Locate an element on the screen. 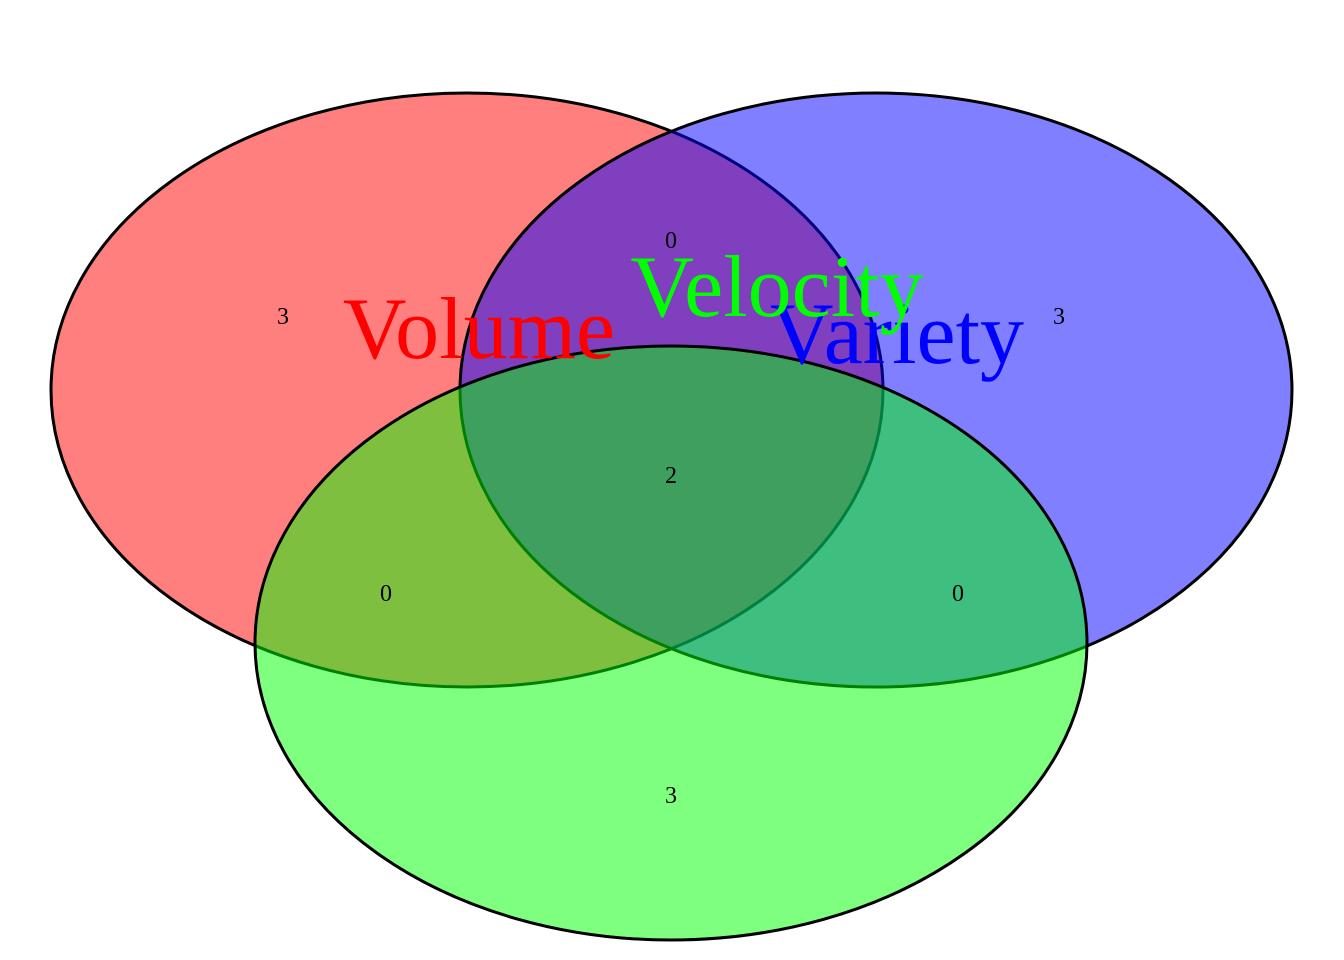  label-velocity: Velocity is located at coordinates (776, 287).